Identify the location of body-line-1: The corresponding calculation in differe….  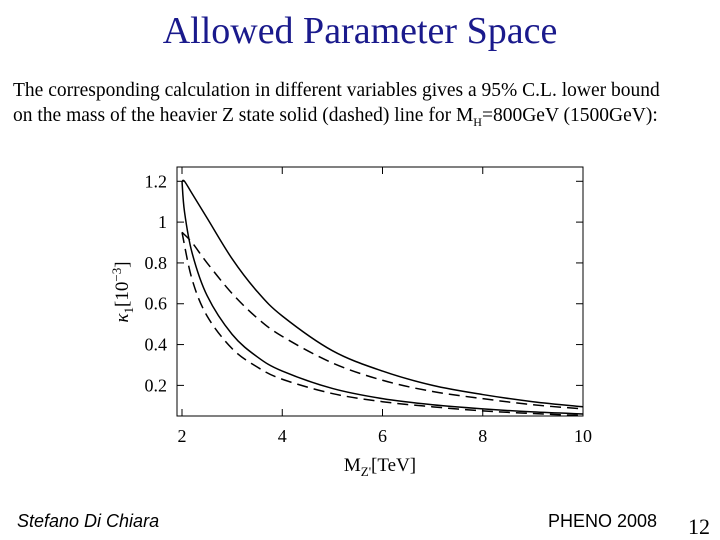
(336, 90).